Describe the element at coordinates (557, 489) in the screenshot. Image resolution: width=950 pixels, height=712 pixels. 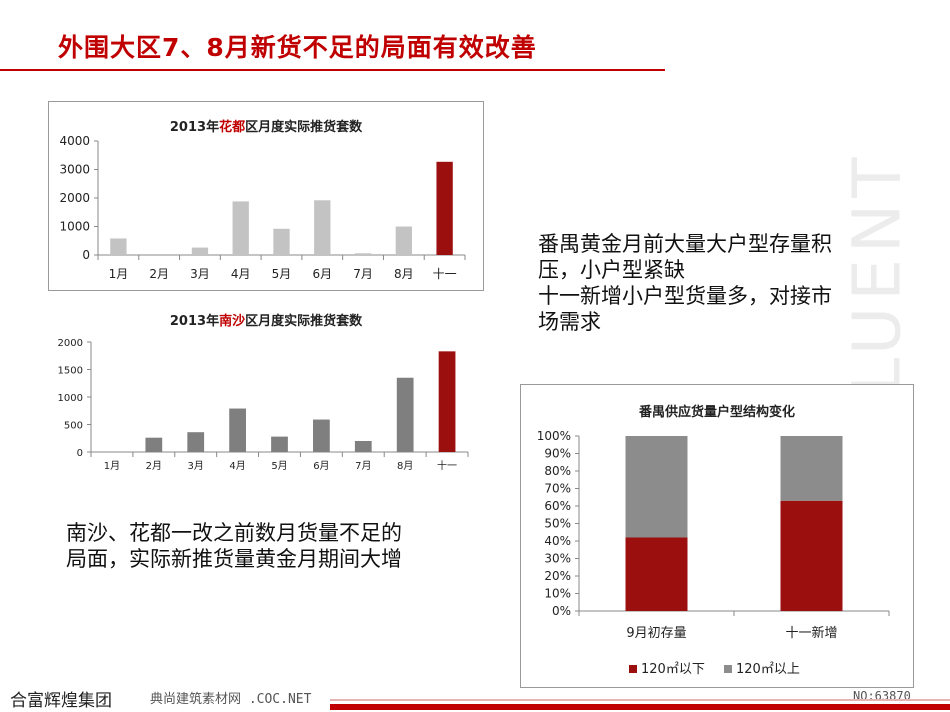
I see `y-tick-label: 70%` at that location.